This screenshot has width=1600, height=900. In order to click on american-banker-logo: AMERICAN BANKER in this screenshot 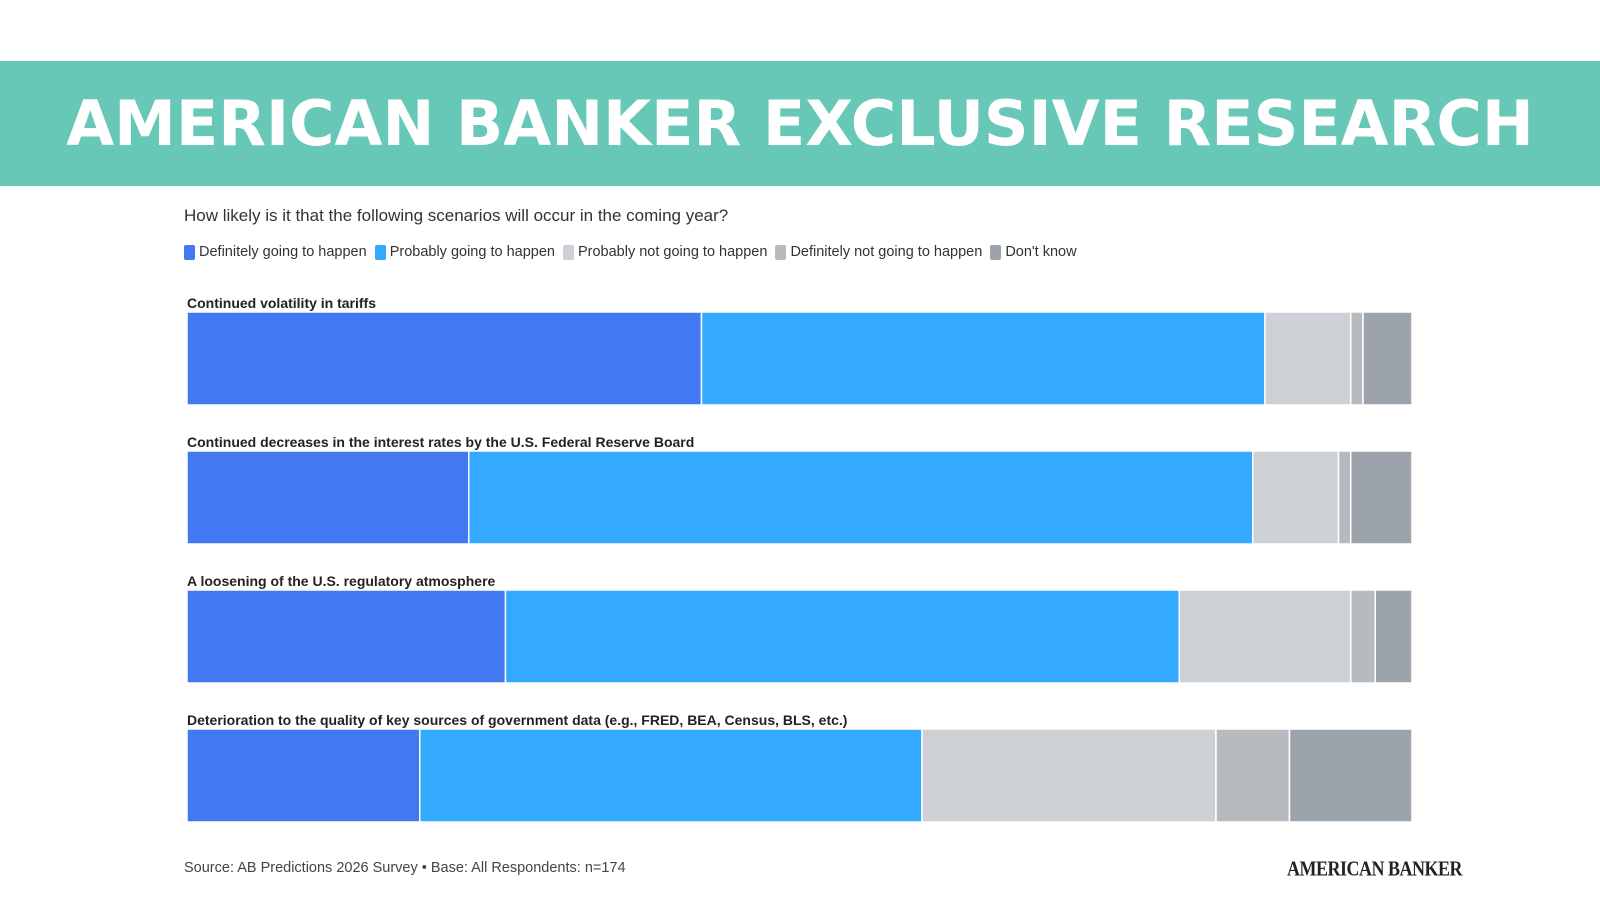, I will do `click(1375, 868)`.